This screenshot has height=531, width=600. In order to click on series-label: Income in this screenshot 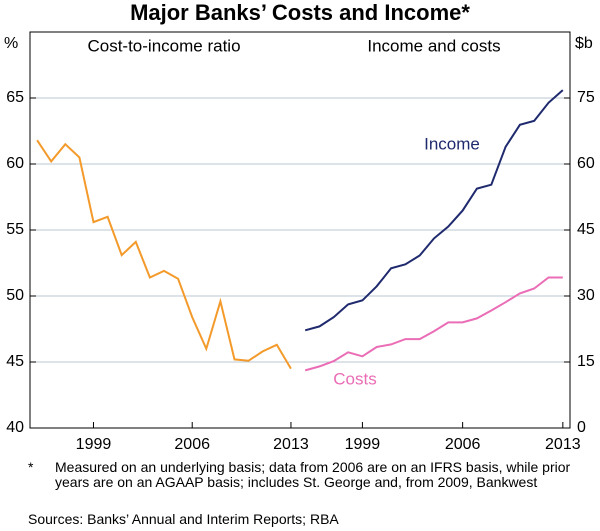, I will do `click(452, 143)`.